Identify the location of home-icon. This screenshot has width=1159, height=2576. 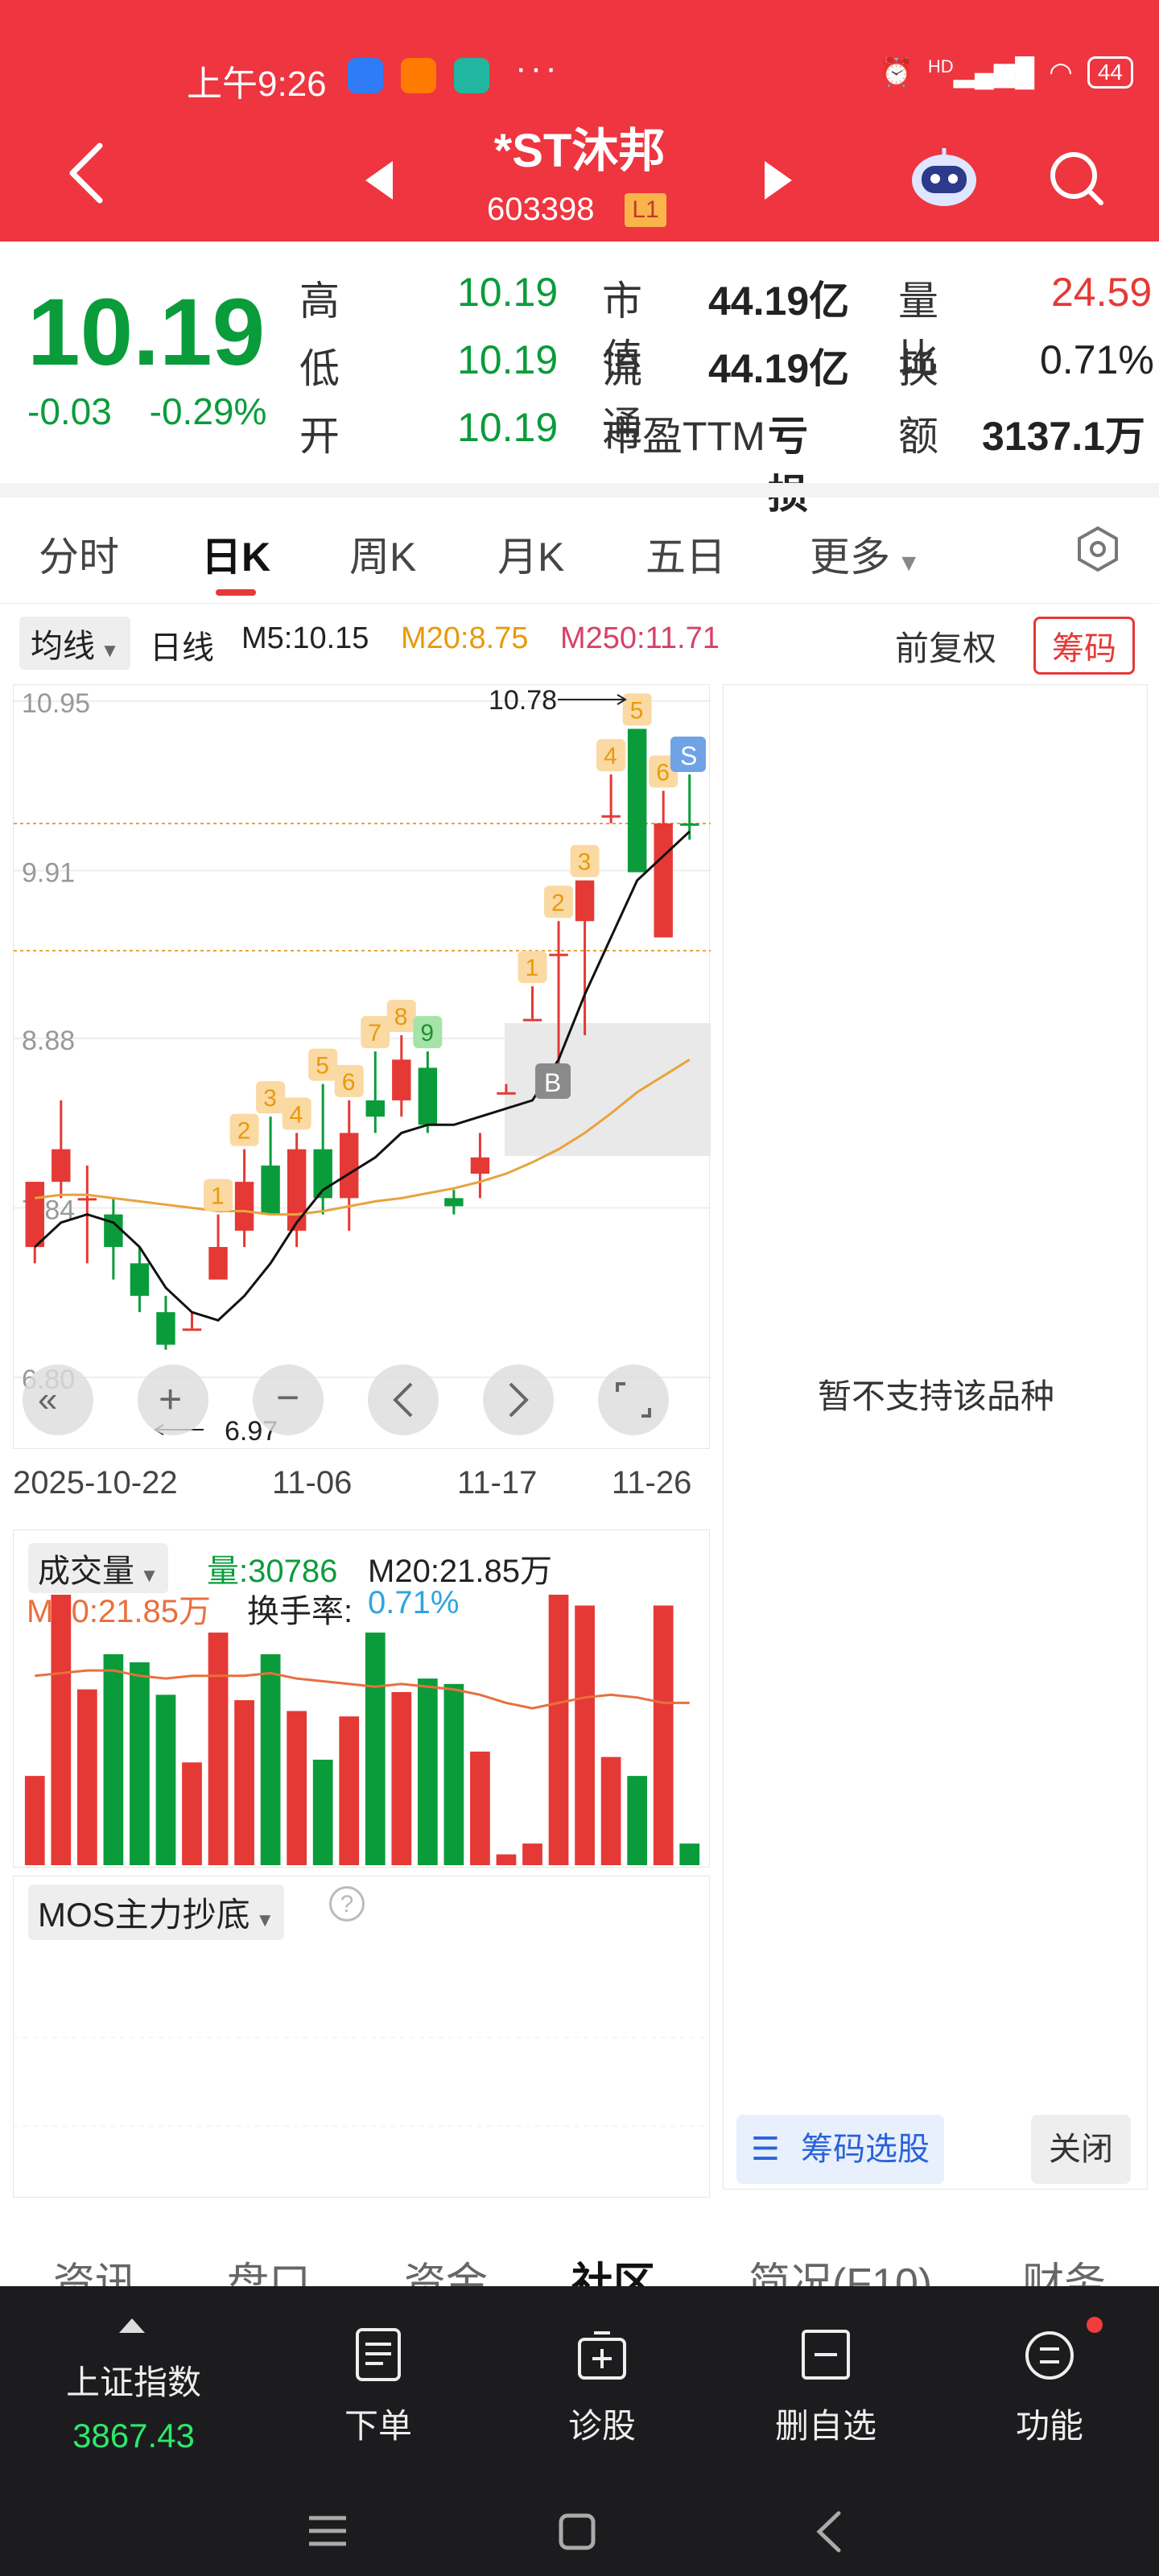
(577, 2532).